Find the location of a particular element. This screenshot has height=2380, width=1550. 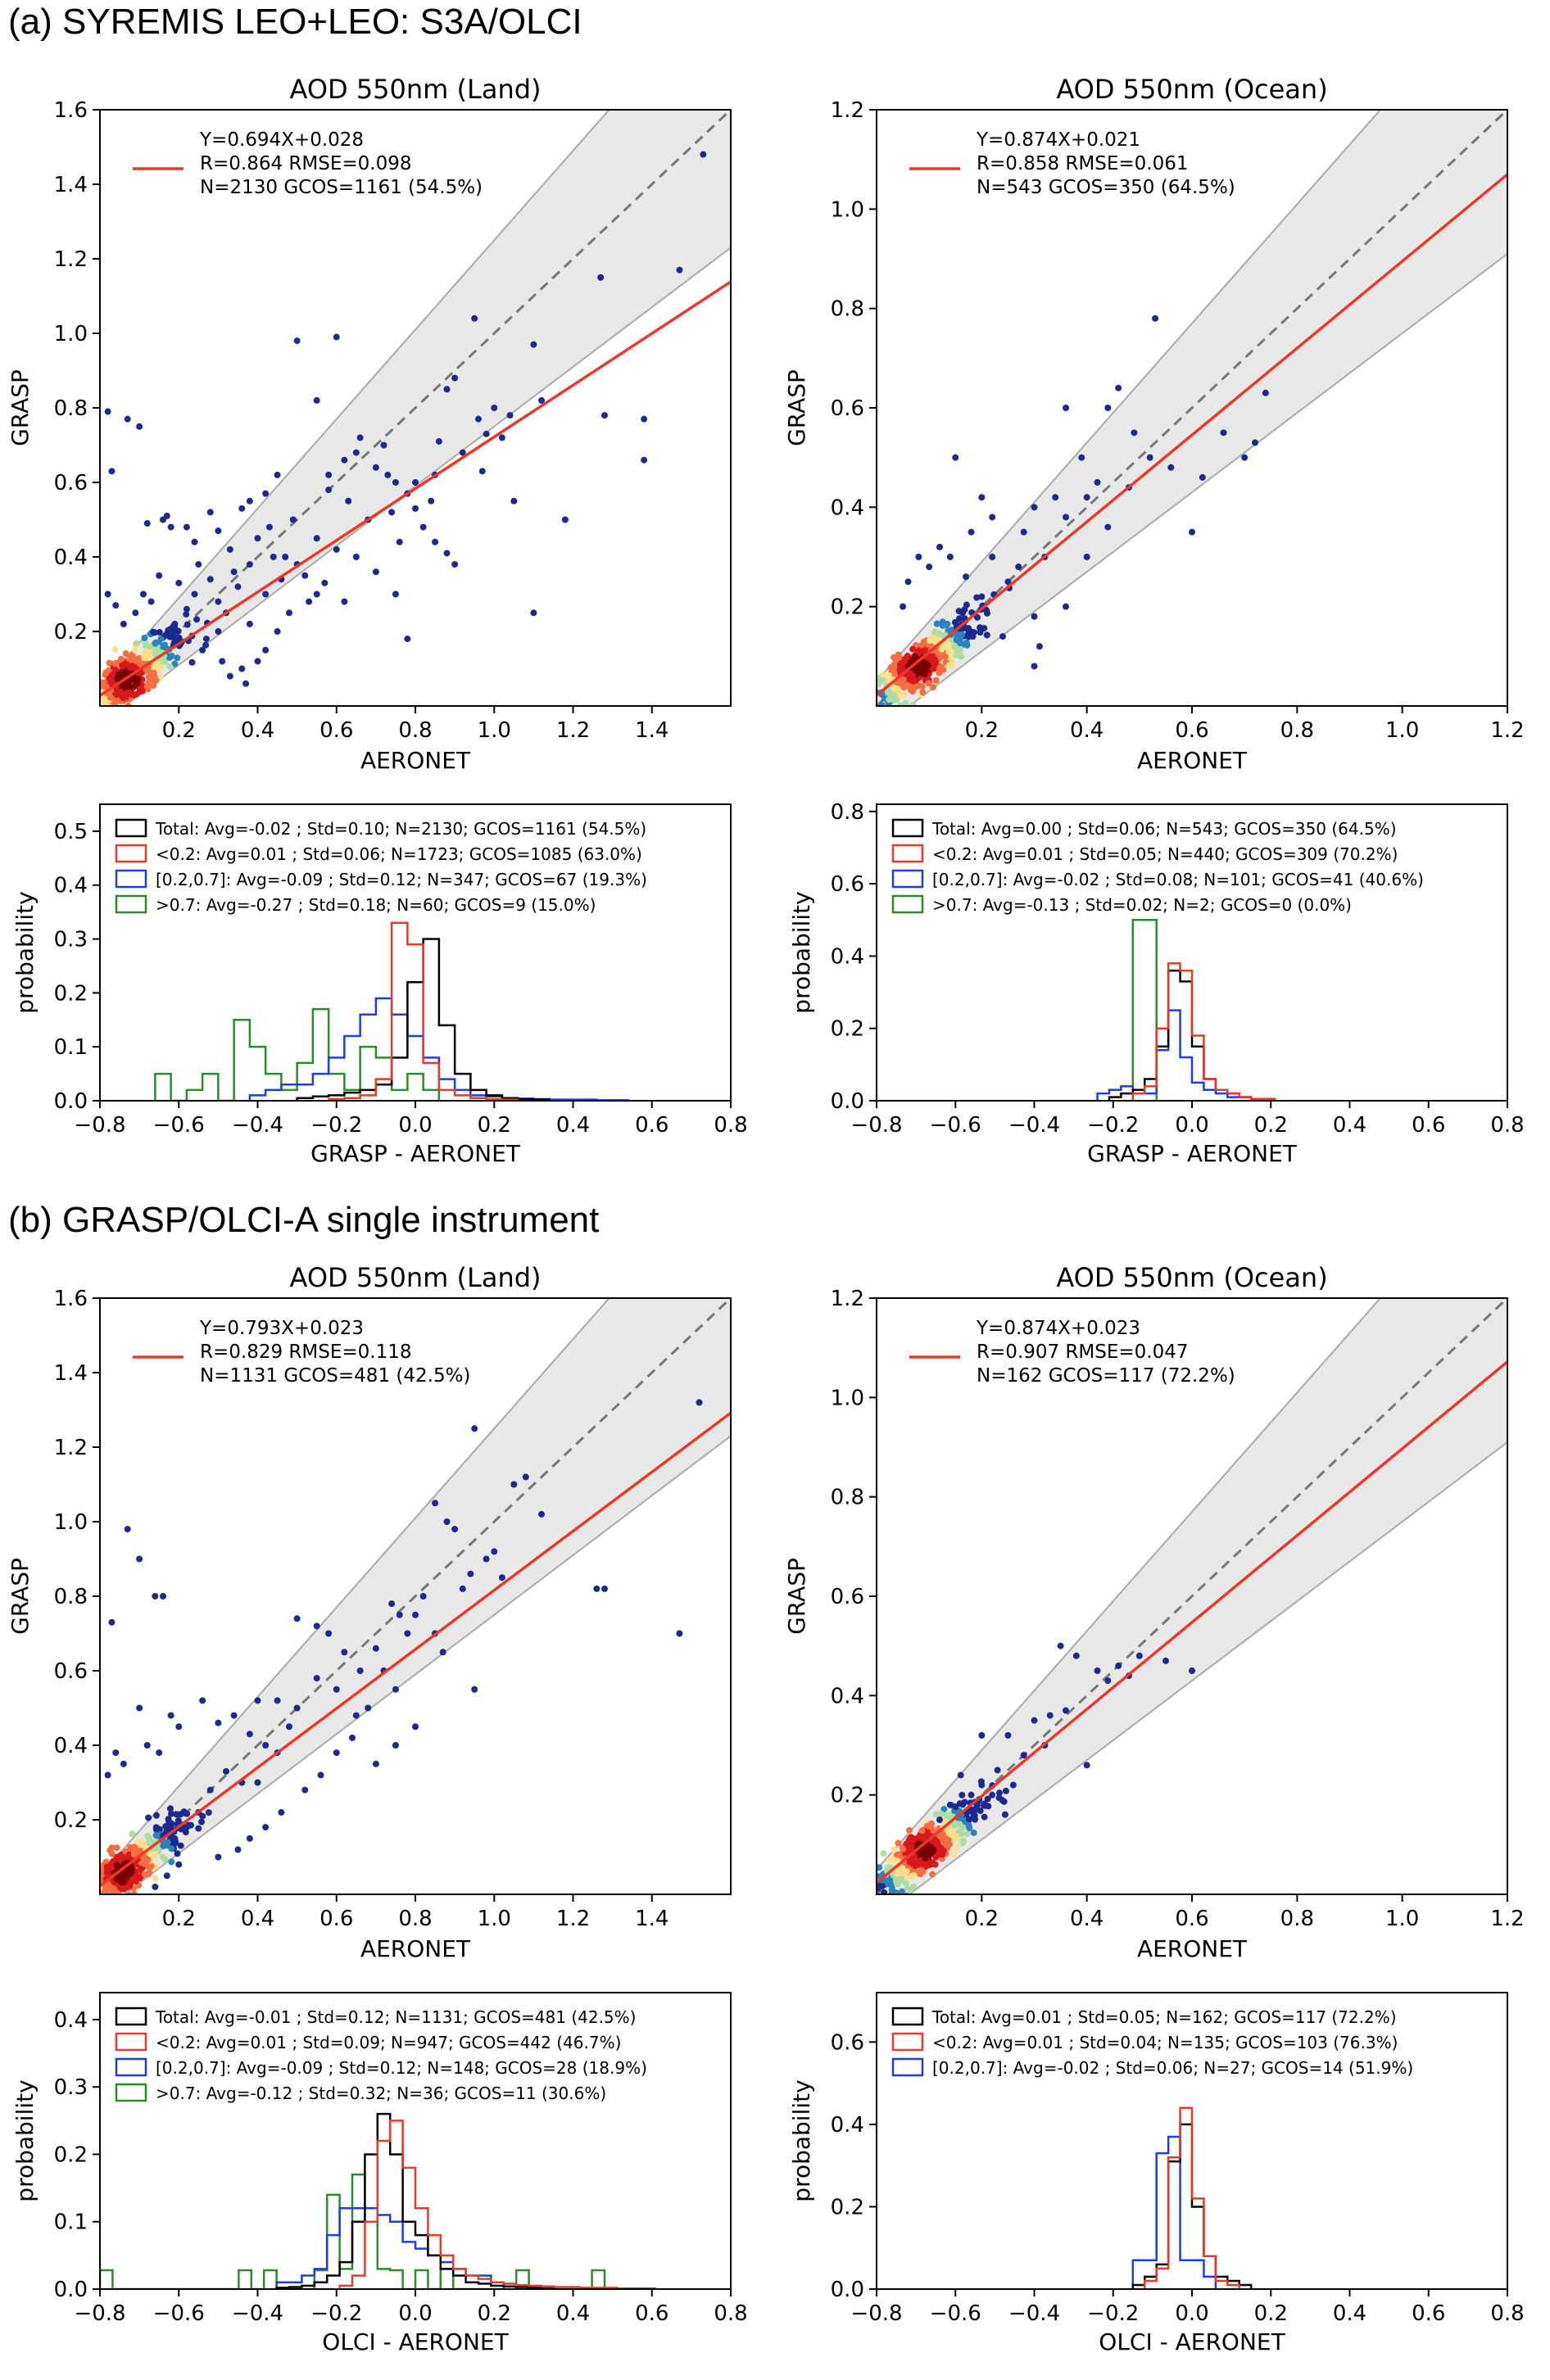

fit-line is located at coordinates (1192, 1622).